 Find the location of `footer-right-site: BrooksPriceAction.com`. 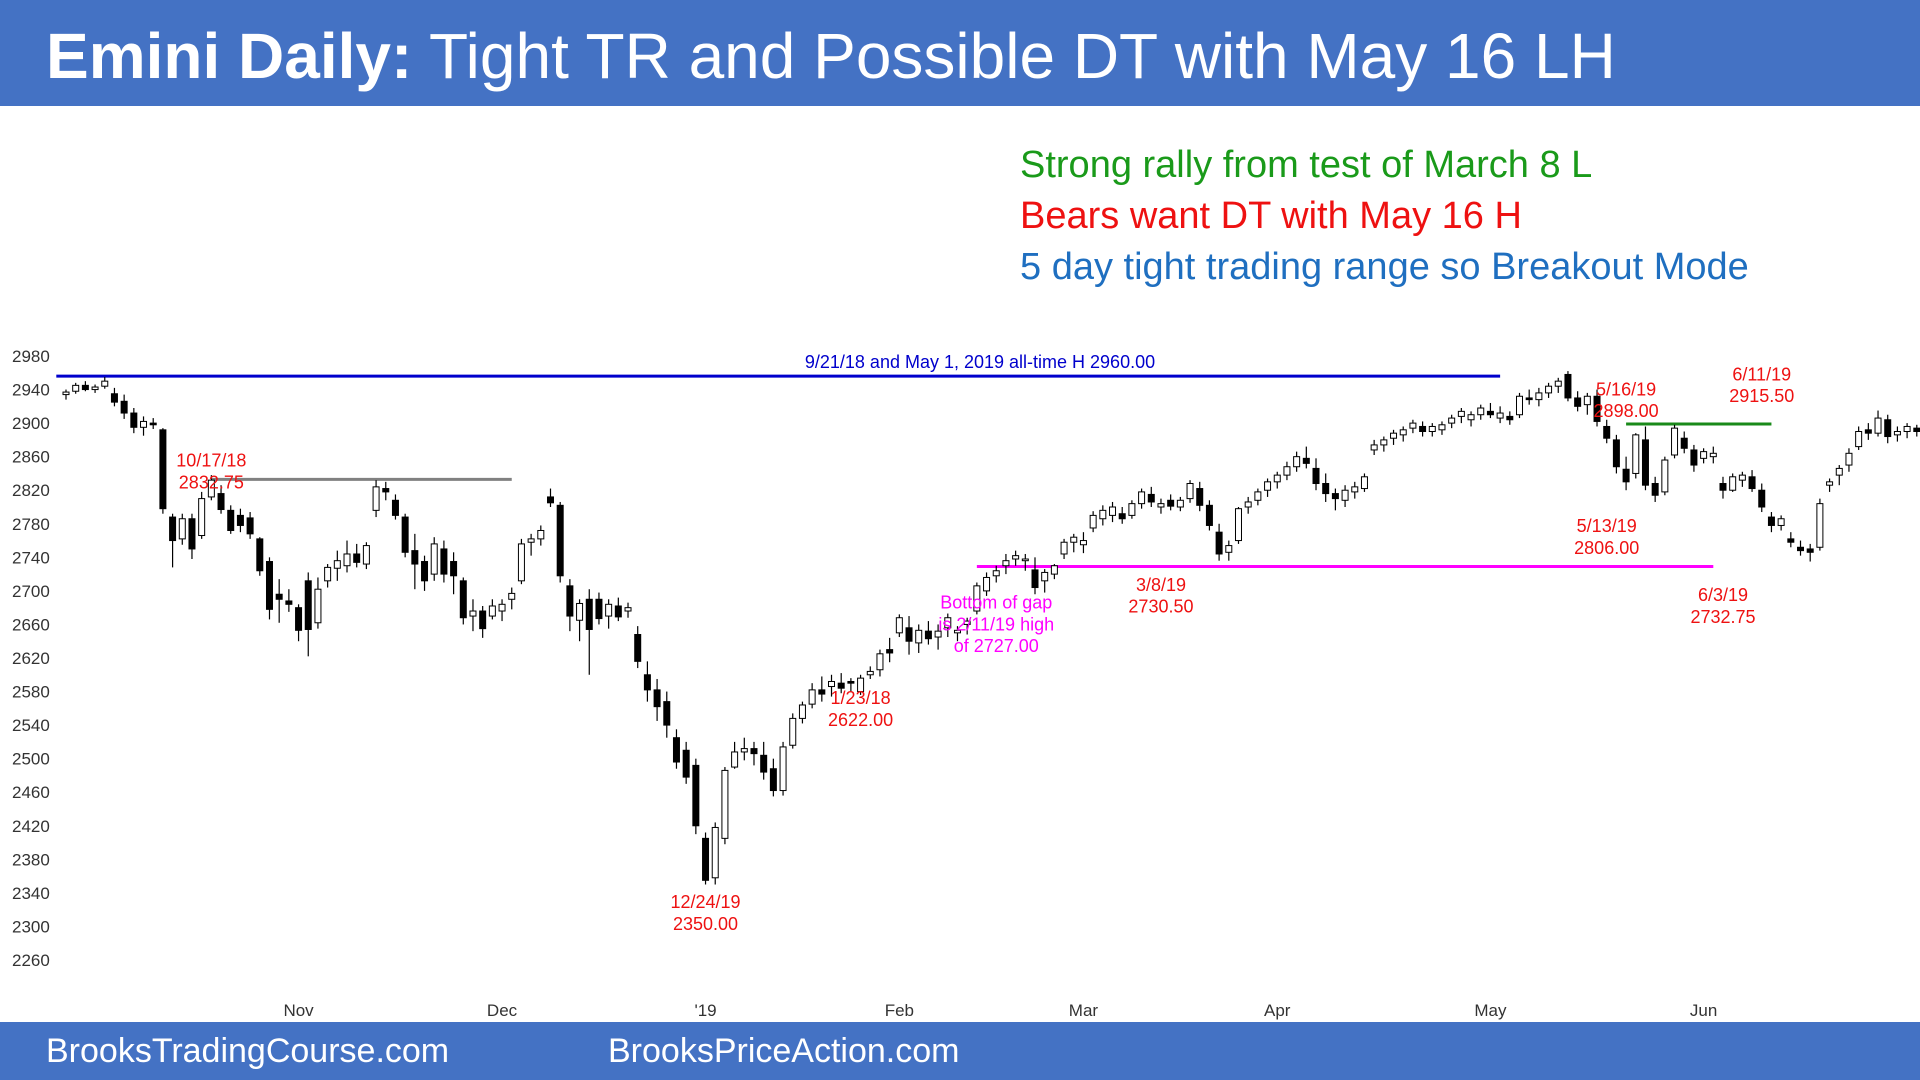

footer-right-site: BrooksPriceAction.com is located at coordinates (784, 1051).